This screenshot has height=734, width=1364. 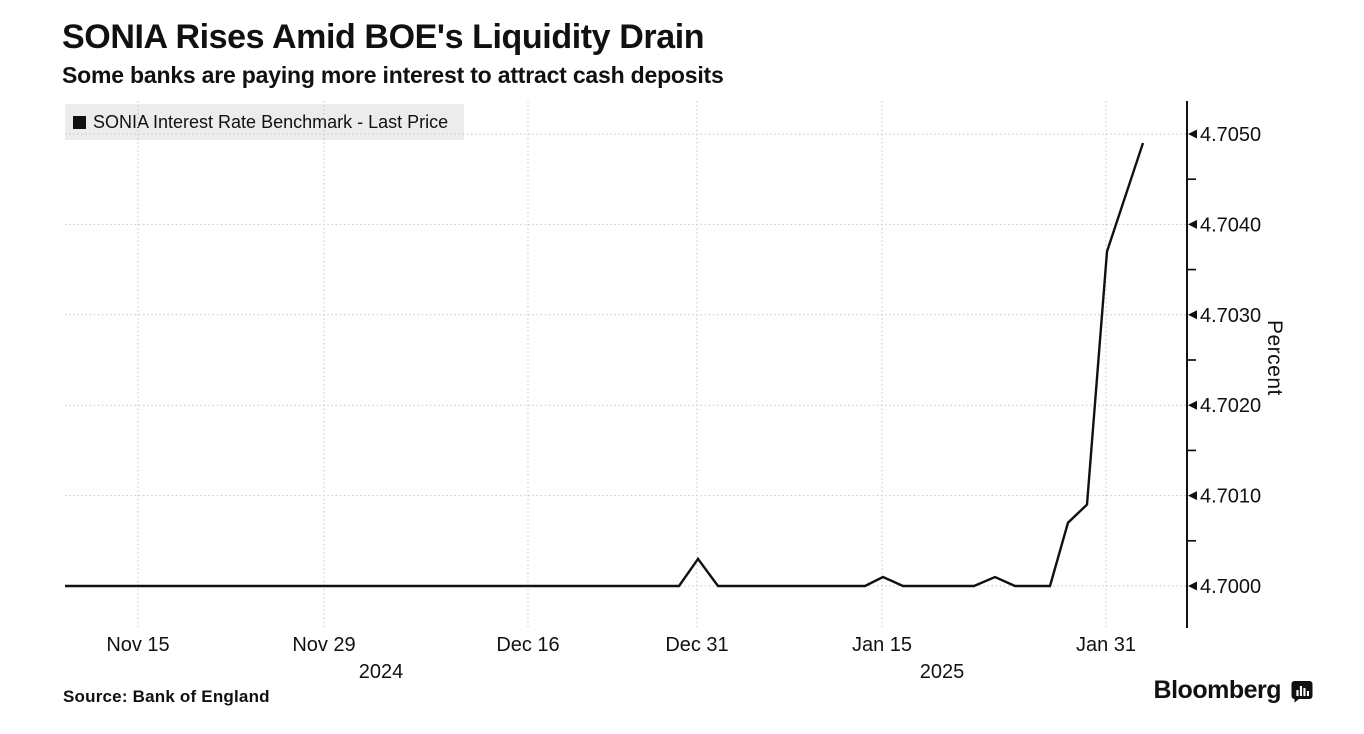 What do you see at coordinates (1274, 358) in the screenshot?
I see `y-axis-title: Percent` at bounding box center [1274, 358].